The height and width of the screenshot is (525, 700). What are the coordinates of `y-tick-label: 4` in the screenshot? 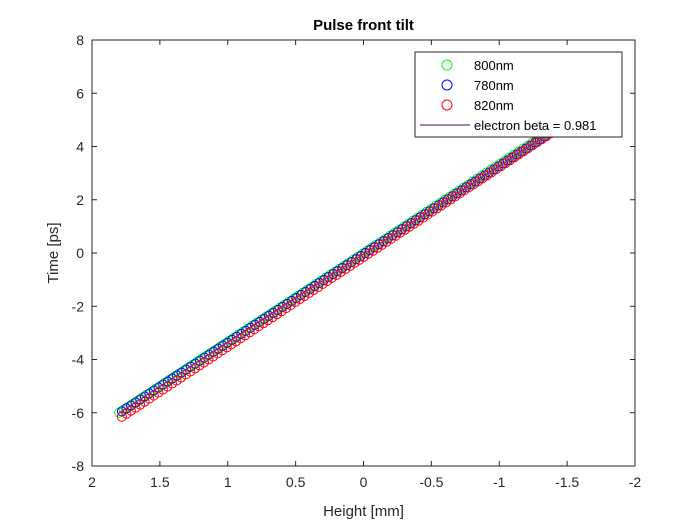 It's located at (80, 147).